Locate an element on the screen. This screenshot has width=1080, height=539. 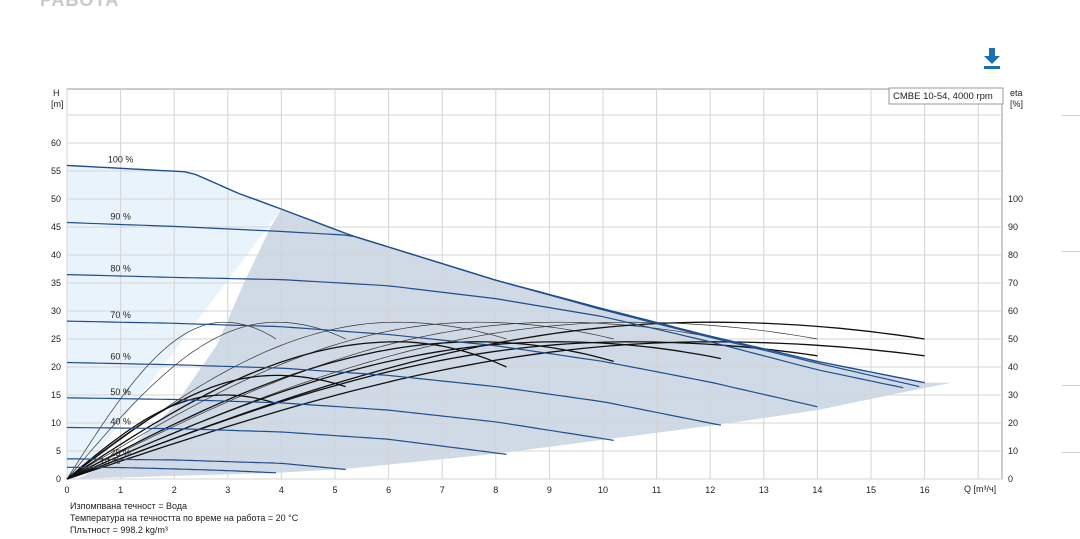
y-tick-label: 0 is located at coordinates (58, 479).